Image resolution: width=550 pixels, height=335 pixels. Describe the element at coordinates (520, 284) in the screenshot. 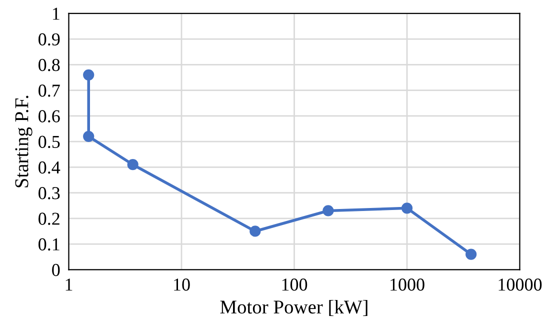

I see `x-tick-label: 10000` at that location.